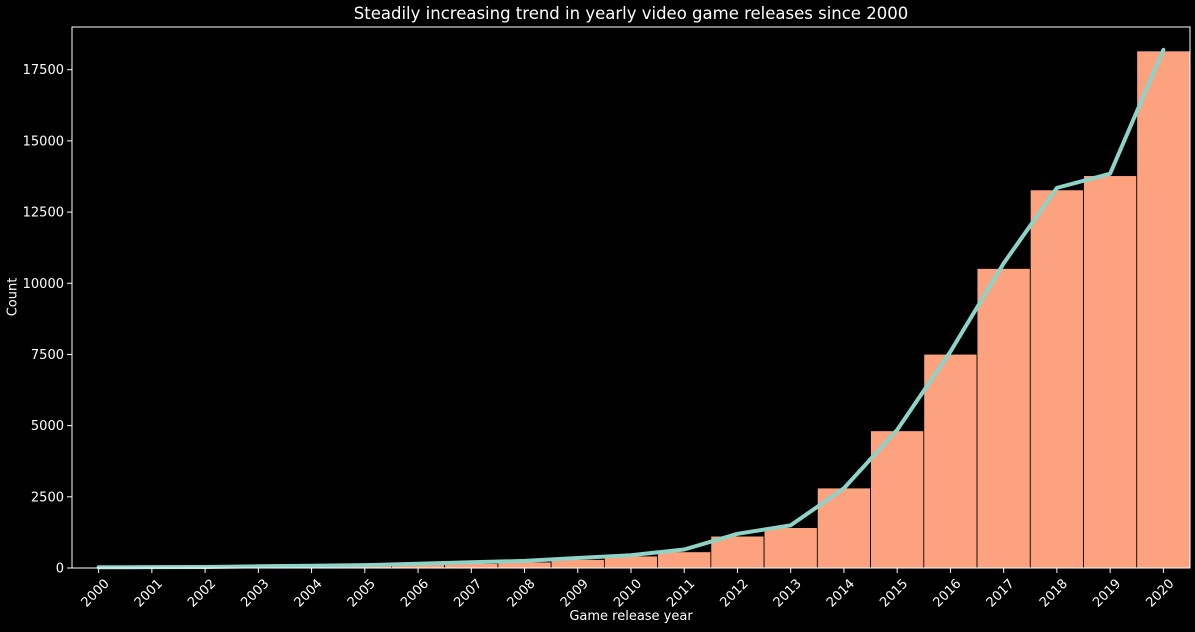  I want to click on x-axis-label: Game release year, so click(631, 616).